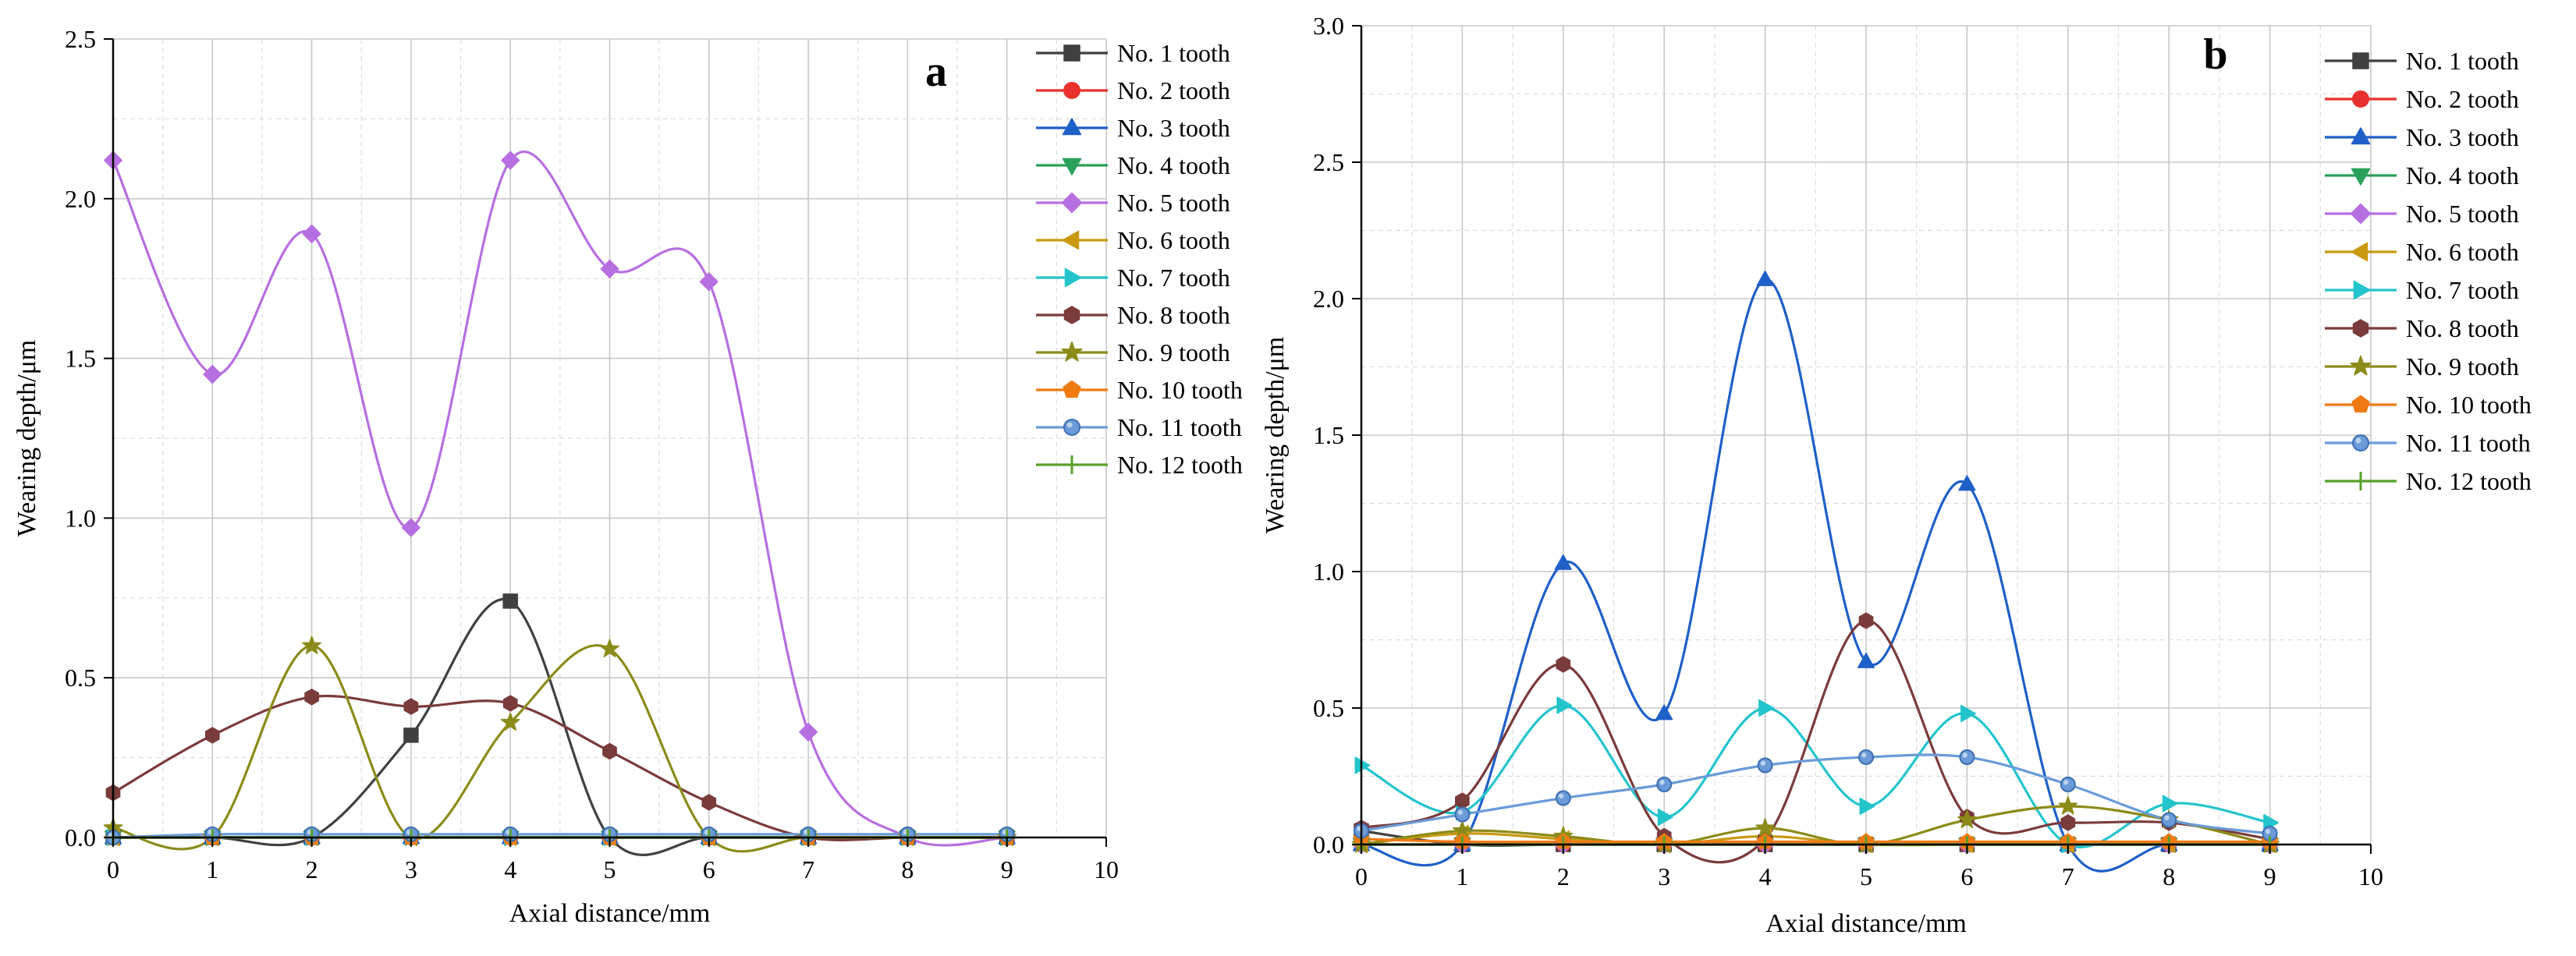 The image size is (2576, 956). Describe the element at coordinates (2422, 252) in the screenshot. I see `legend-item: No. 6 tooth` at that location.